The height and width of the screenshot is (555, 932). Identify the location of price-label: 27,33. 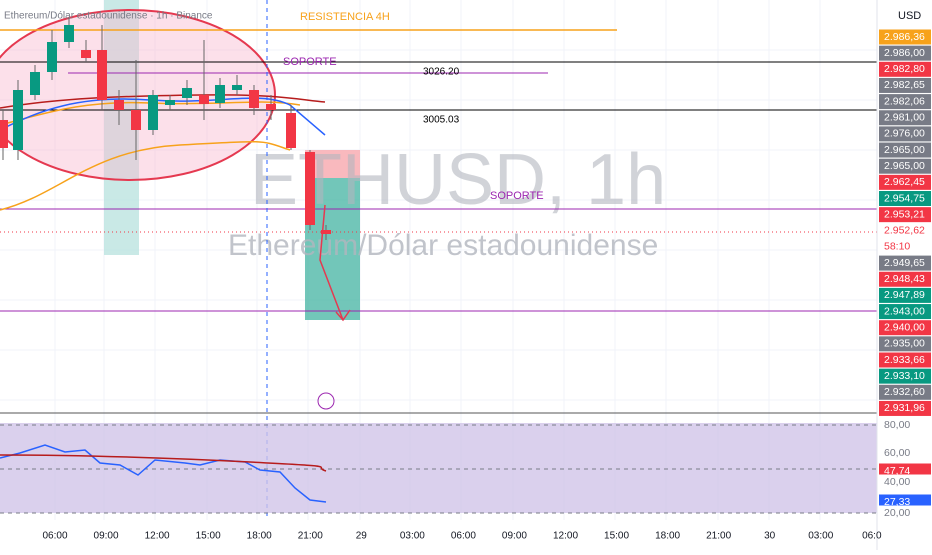
(897, 502).